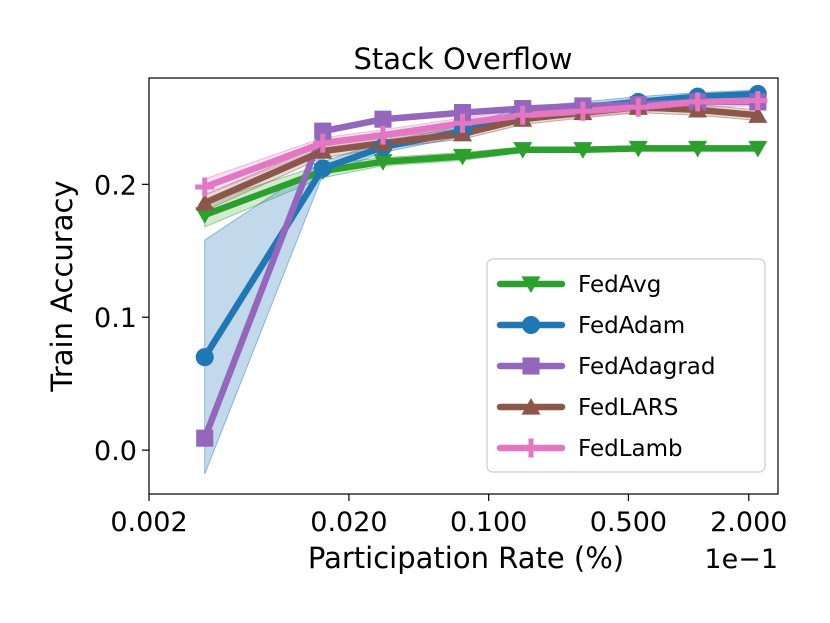  Describe the element at coordinates (741, 559) in the screenshot. I see `x-axis-offset-label: 1e−1` at that location.